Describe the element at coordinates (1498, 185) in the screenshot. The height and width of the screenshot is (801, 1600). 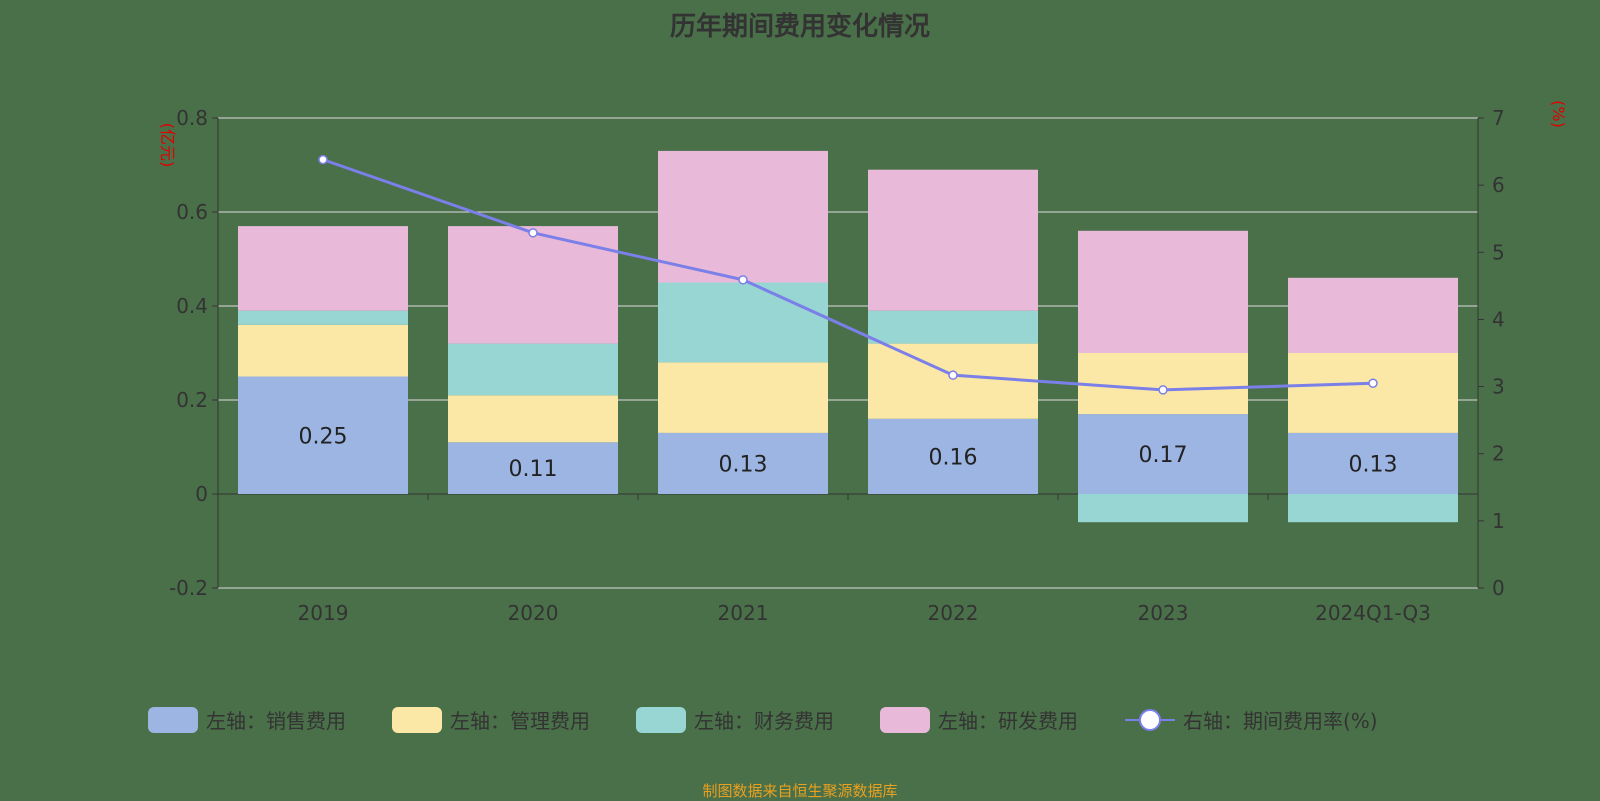
I see `y2-tick-label: 6` at that location.